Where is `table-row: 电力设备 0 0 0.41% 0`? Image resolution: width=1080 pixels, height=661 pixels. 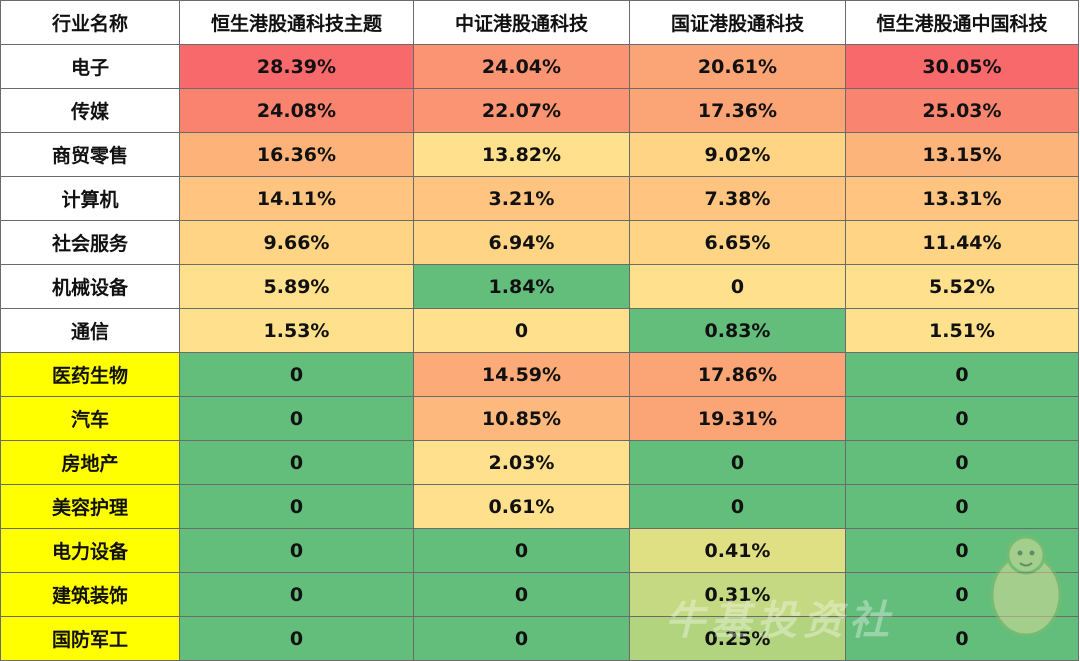 table-row: 电力设备 0 0 0.41% 0 is located at coordinates (539, 550).